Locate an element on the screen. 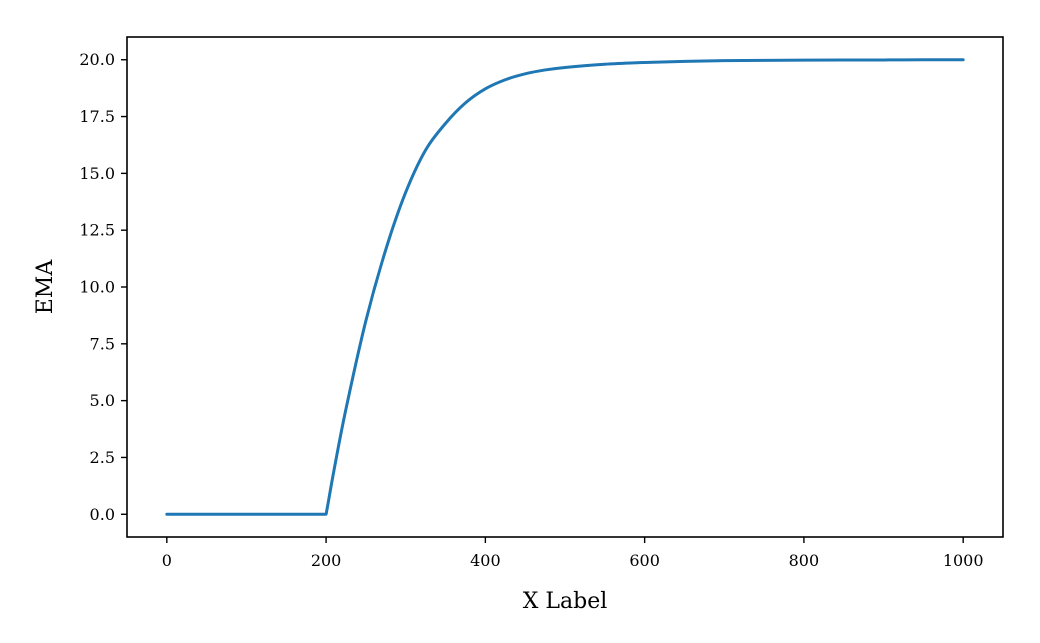 The image size is (1040, 643). y-tick-label: 2.5 is located at coordinates (102, 457).